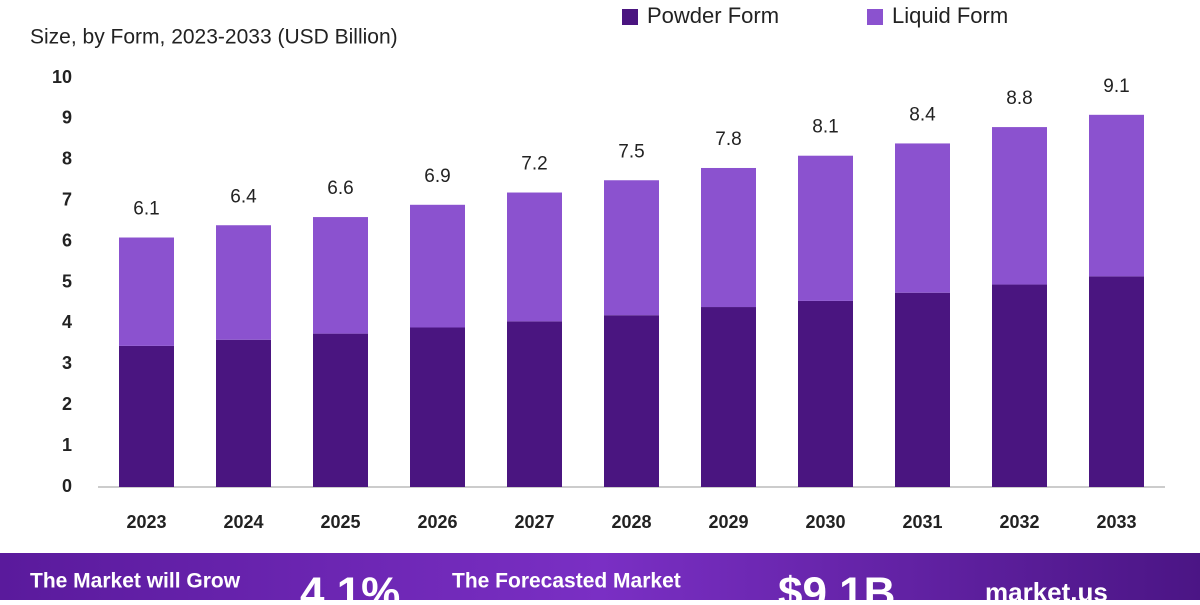 The height and width of the screenshot is (605, 1200). What do you see at coordinates (825, 522) in the screenshot?
I see `x-tick-label: 2030` at bounding box center [825, 522].